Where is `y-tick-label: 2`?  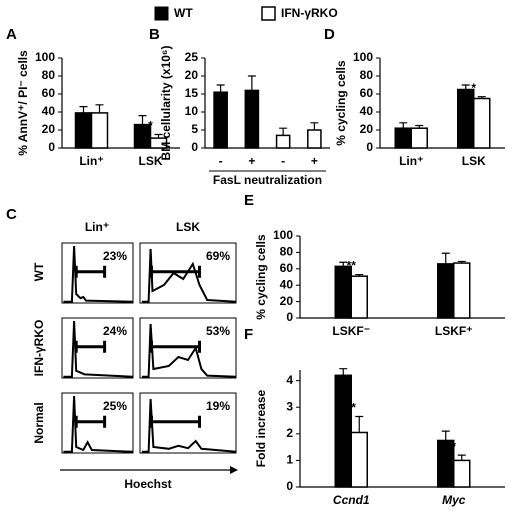
y-tick-label: 2 is located at coordinates (289, 433).